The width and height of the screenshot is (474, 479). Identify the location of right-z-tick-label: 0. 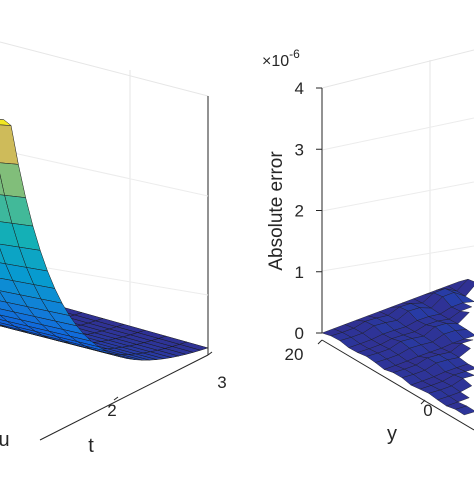
(299, 333).